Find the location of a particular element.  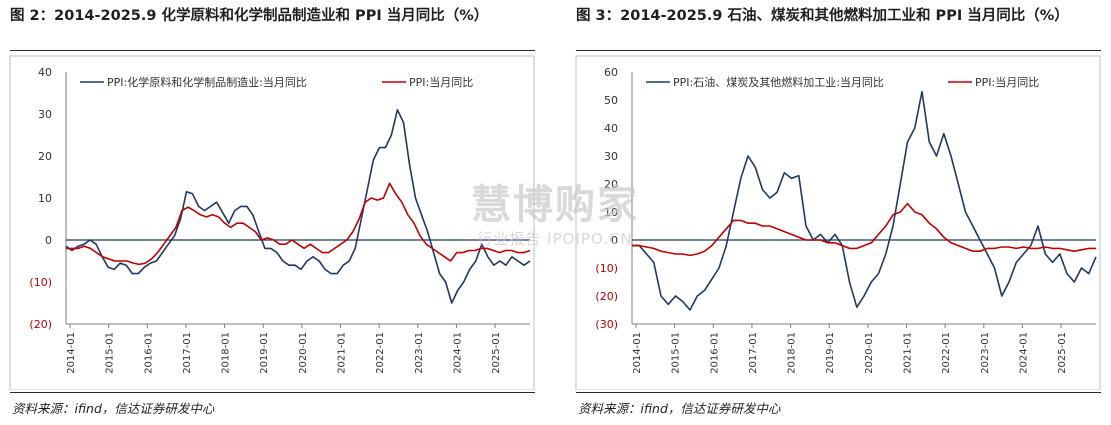

y-tick-label: 60 is located at coordinates (611, 72).